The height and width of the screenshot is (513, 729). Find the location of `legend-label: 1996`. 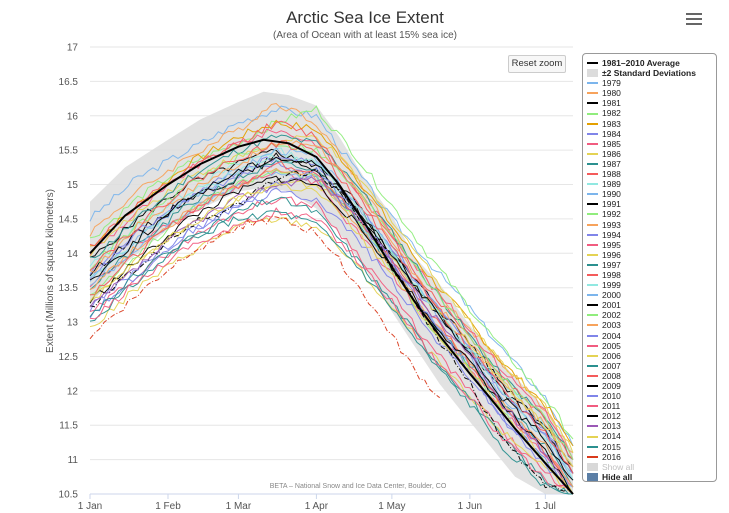

legend-label: 1996 is located at coordinates (611, 254).